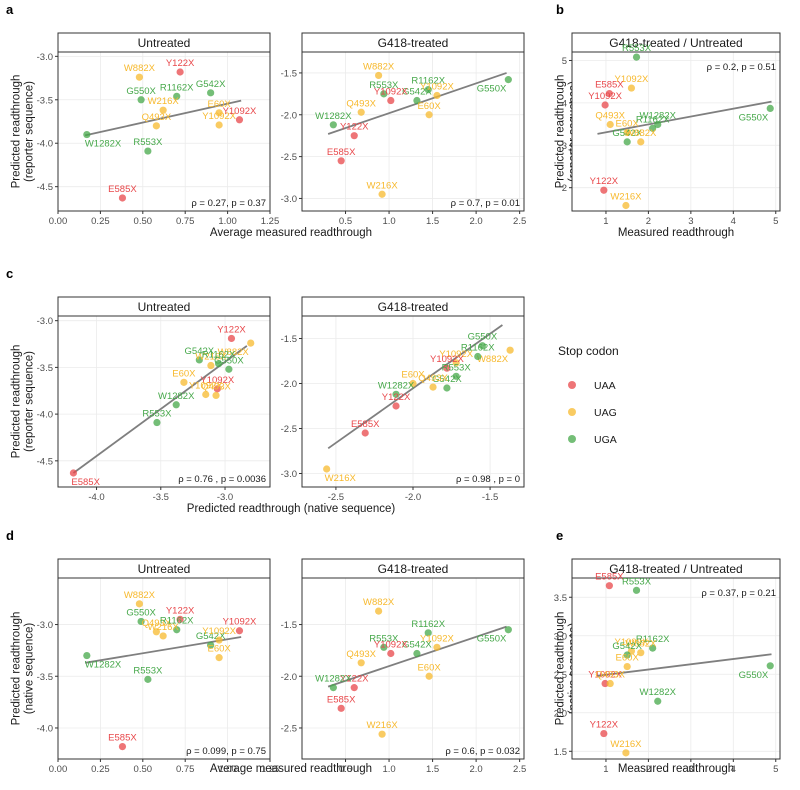  What do you see at coordinates (291, 769) in the screenshot?
I see `x-axis-title: Average measured readthrough` at bounding box center [291, 769].